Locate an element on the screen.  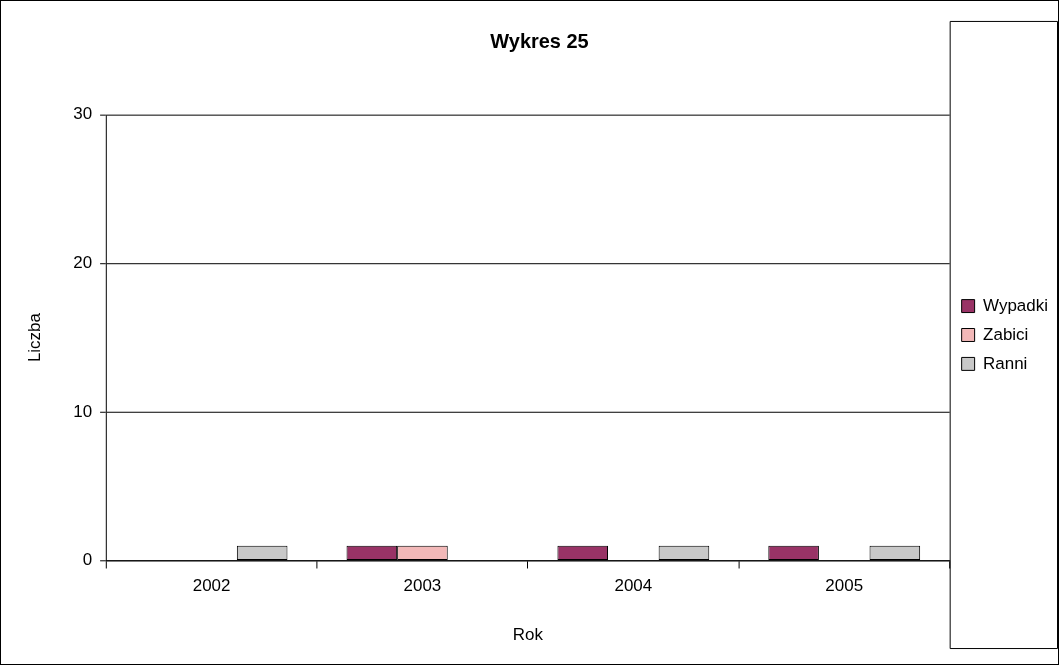
legend-label: Zabici is located at coordinates (1006, 334).